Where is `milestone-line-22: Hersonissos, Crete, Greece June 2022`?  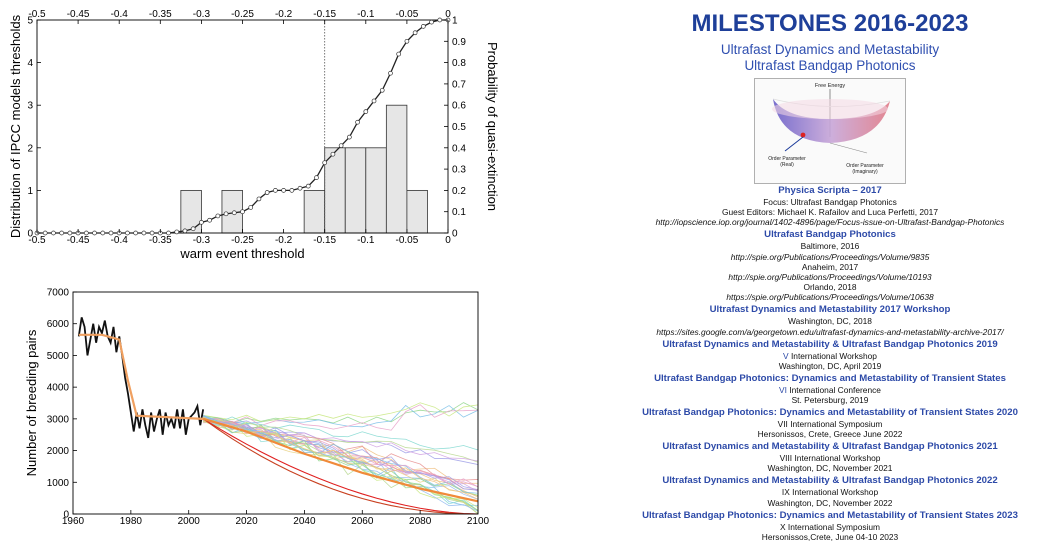
milestone-line-22: Hersonissos, Crete, Greece June 2022 is located at coordinates (830, 434).